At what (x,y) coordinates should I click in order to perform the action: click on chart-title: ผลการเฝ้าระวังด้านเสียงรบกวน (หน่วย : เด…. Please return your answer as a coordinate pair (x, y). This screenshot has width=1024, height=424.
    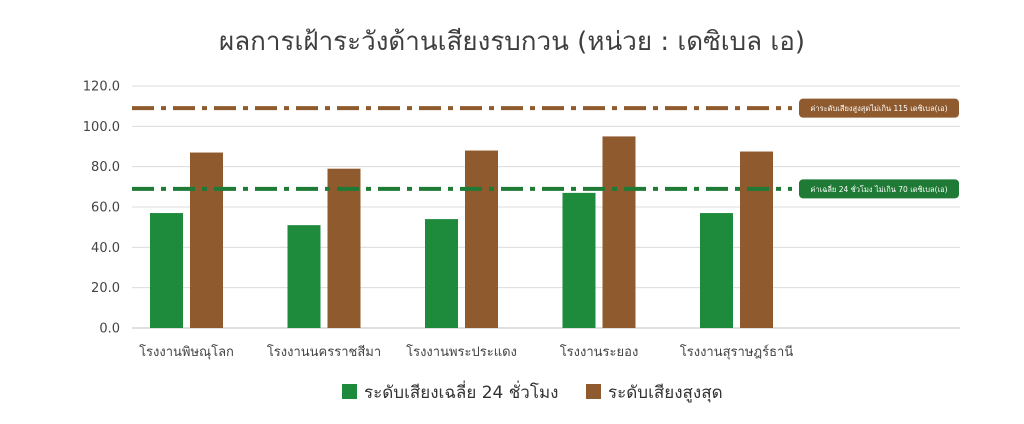
    Looking at the image, I should click on (512, 42).